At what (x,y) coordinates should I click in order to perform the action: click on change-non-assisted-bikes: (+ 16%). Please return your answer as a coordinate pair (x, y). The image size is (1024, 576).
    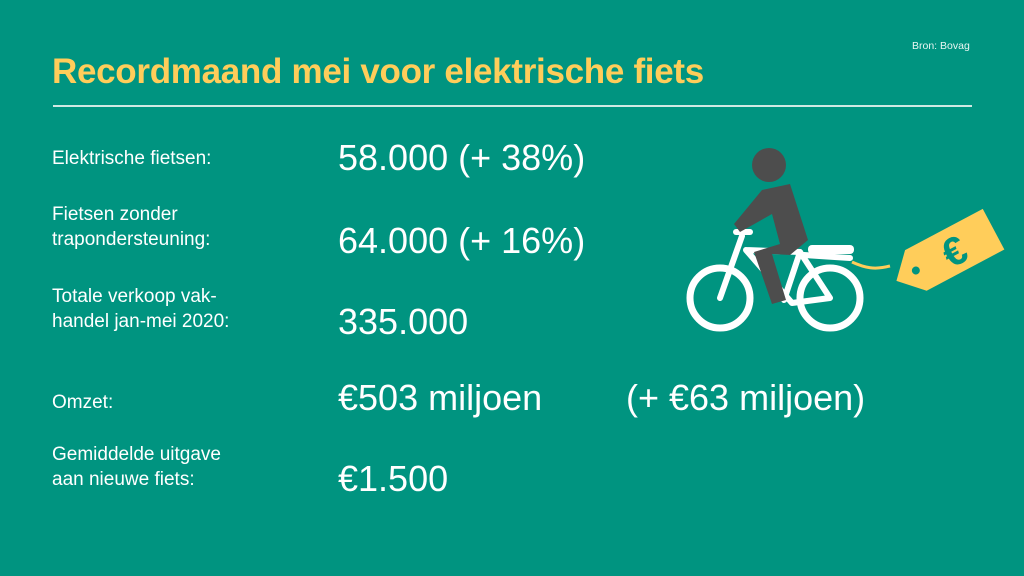
    Looking at the image, I should click on (522, 240).